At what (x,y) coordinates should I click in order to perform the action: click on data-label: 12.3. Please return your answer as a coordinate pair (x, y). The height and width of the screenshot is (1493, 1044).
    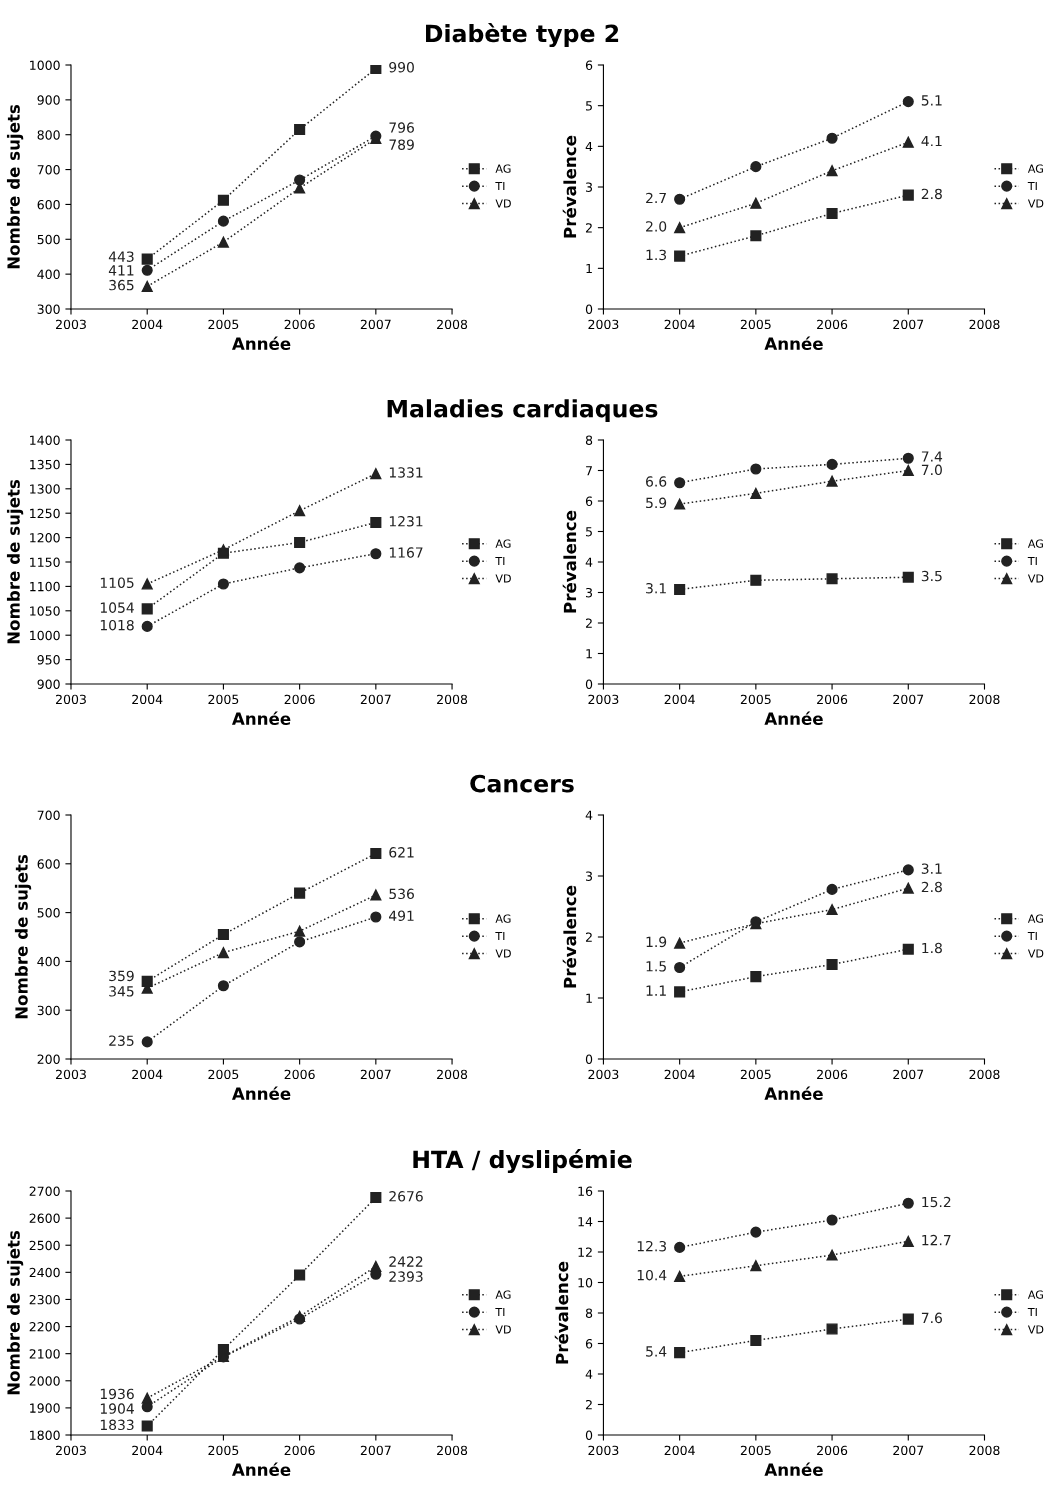
    Looking at the image, I should click on (652, 1246).